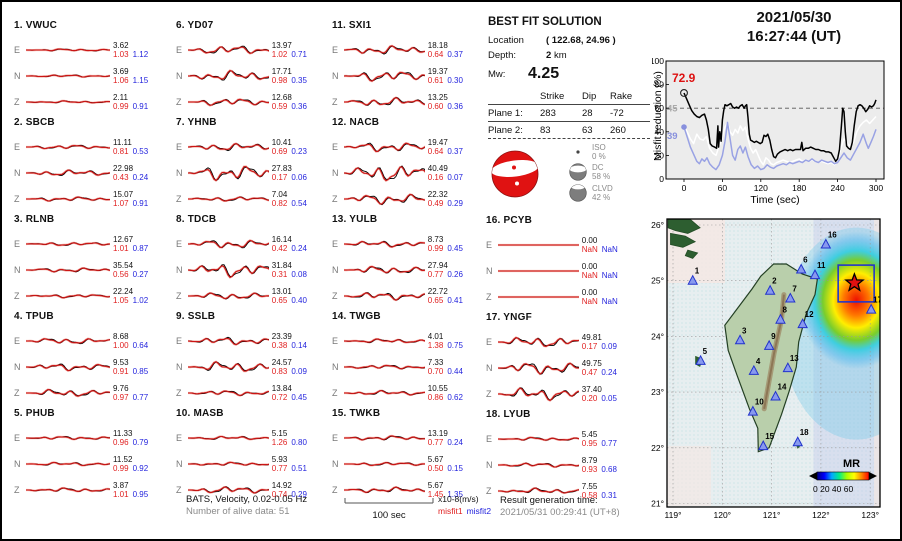 This screenshot has height=541, width=902. What do you see at coordinates (832, 234) in the screenshot?
I see `station-number-label: 16` at bounding box center [832, 234].